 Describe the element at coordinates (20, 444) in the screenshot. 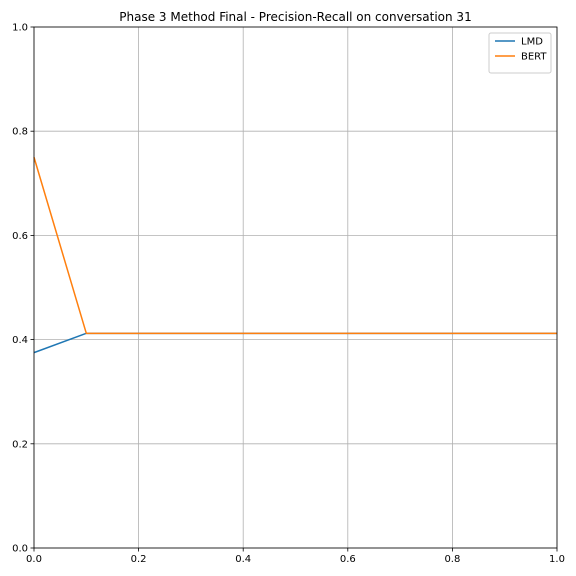

I see `y-tick-label: 0.2` at that location.